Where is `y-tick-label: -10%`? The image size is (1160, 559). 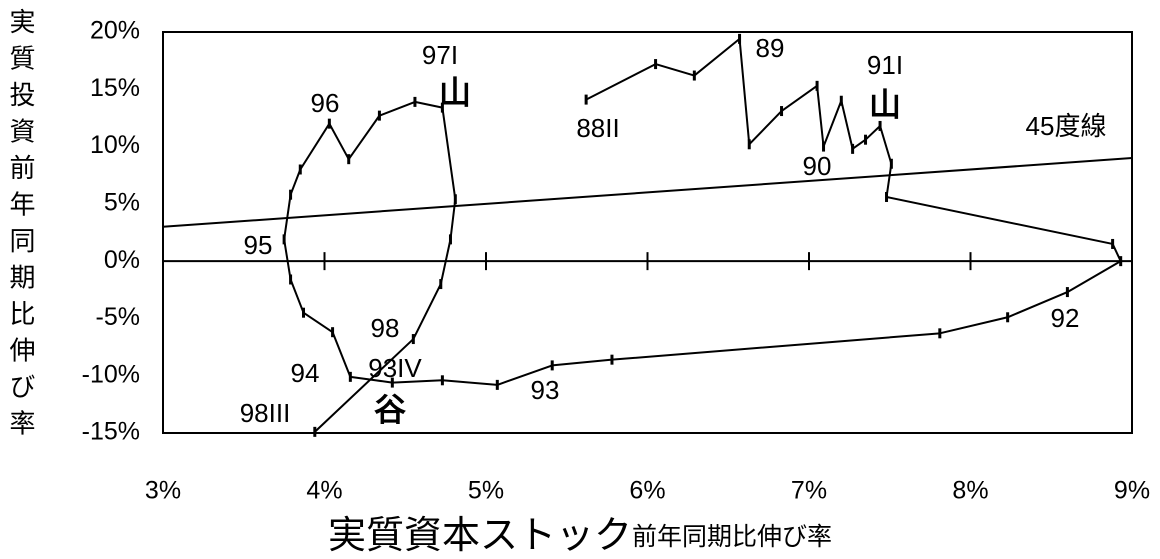 y-tick-label: -10% is located at coordinates (111, 374).